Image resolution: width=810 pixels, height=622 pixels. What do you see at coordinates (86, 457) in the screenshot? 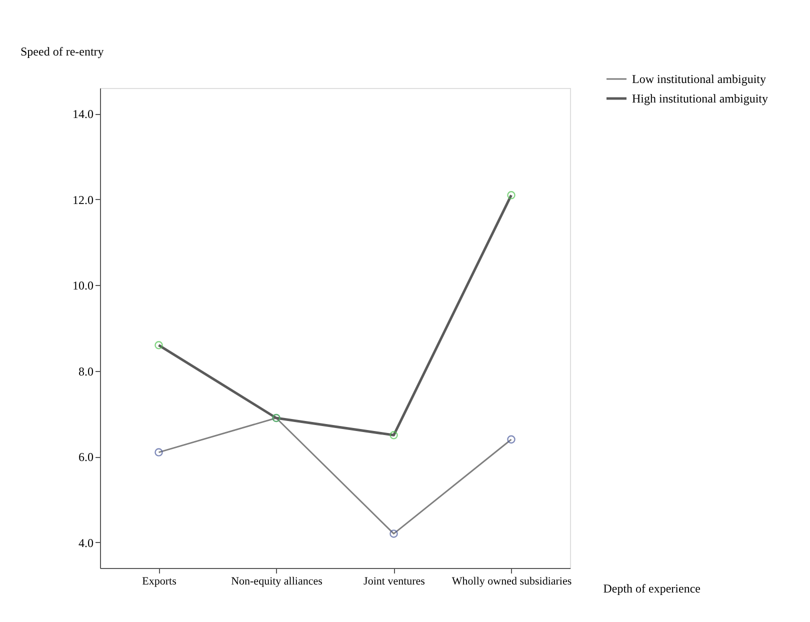
I see `y-tick-label: 6.0` at bounding box center [86, 457].